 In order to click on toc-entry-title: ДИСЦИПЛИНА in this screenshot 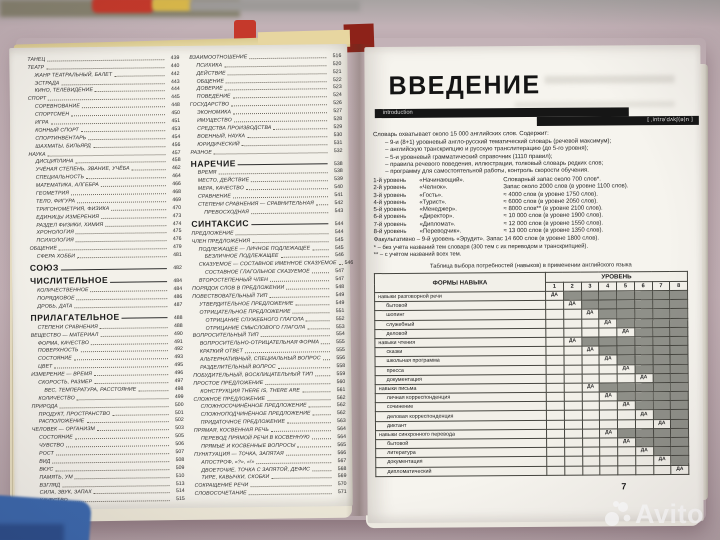, I will do `click(54, 162)`.